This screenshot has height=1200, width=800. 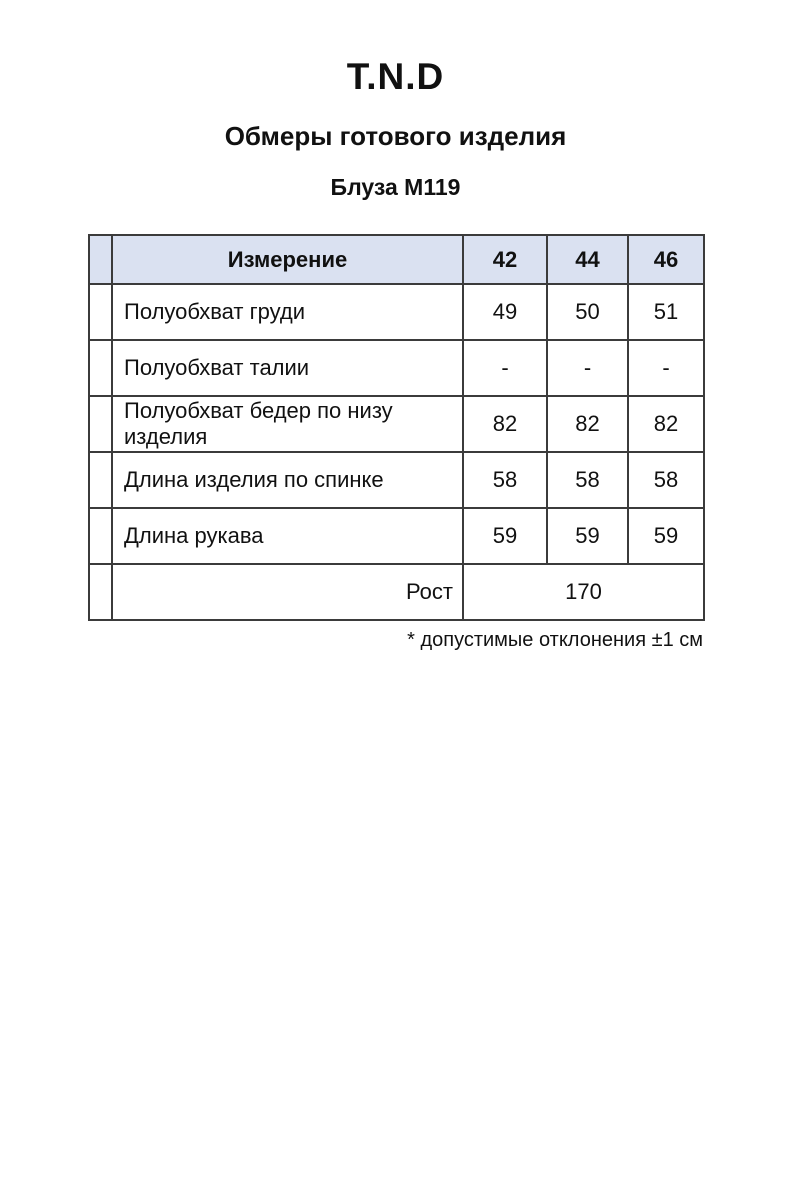 What do you see at coordinates (583, 592) in the screenshot?
I see `height-value: 170` at bounding box center [583, 592].